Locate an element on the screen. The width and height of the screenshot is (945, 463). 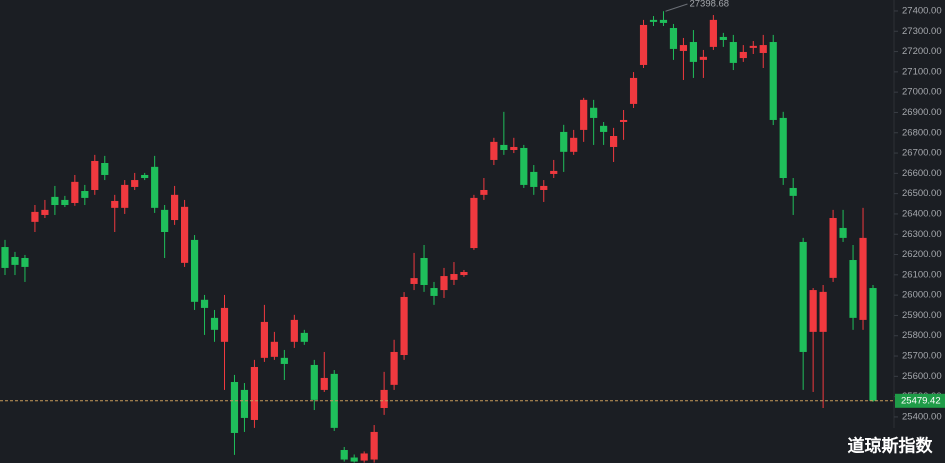
y-tick-label: 26500.00 is located at coordinates (922, 193).